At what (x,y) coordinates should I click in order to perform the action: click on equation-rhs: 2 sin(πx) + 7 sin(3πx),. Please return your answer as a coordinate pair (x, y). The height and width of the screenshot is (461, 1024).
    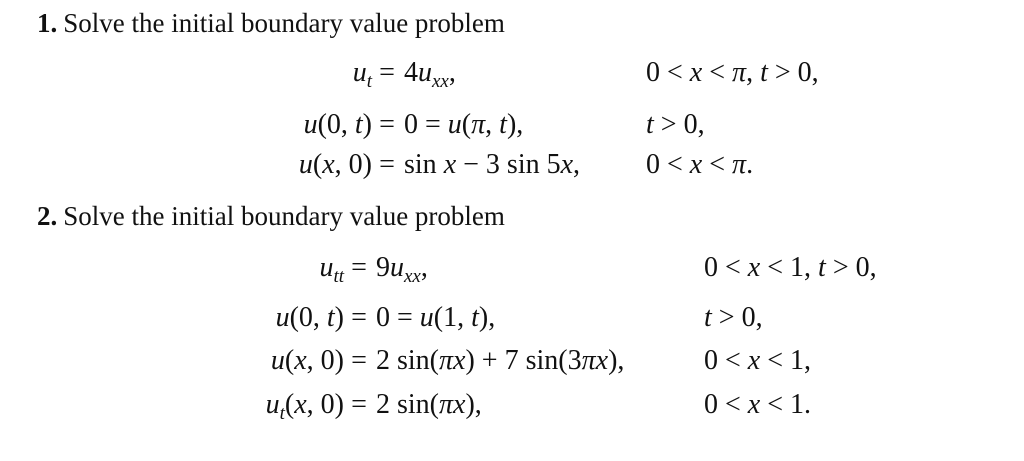
    Looking at the image, I should click on (500, 361).